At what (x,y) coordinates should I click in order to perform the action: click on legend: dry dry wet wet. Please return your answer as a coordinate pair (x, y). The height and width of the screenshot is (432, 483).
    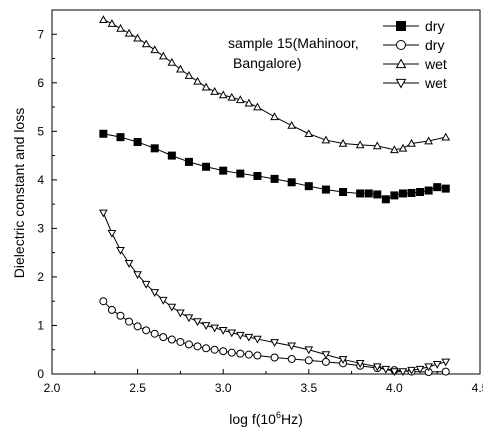
    Looking at the image, I should click on (415, 54).